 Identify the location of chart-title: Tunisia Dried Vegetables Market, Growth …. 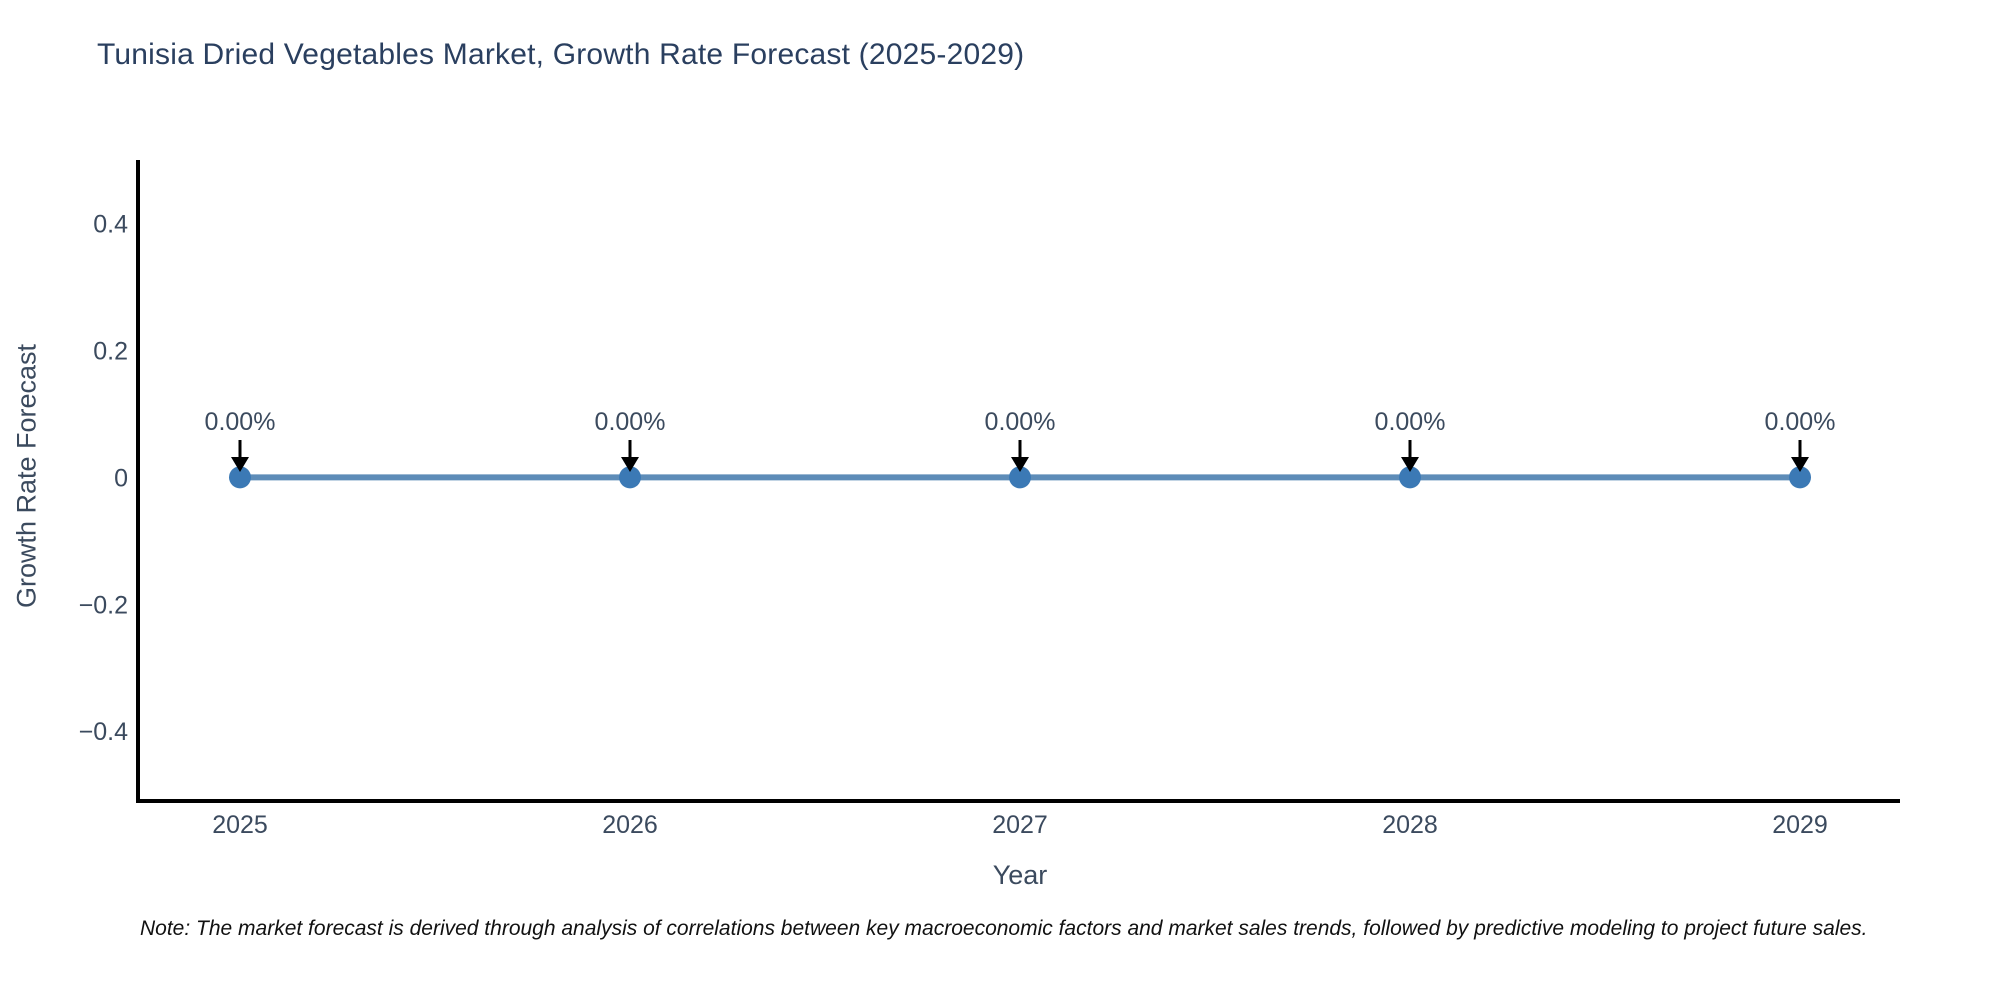
(561, 54).